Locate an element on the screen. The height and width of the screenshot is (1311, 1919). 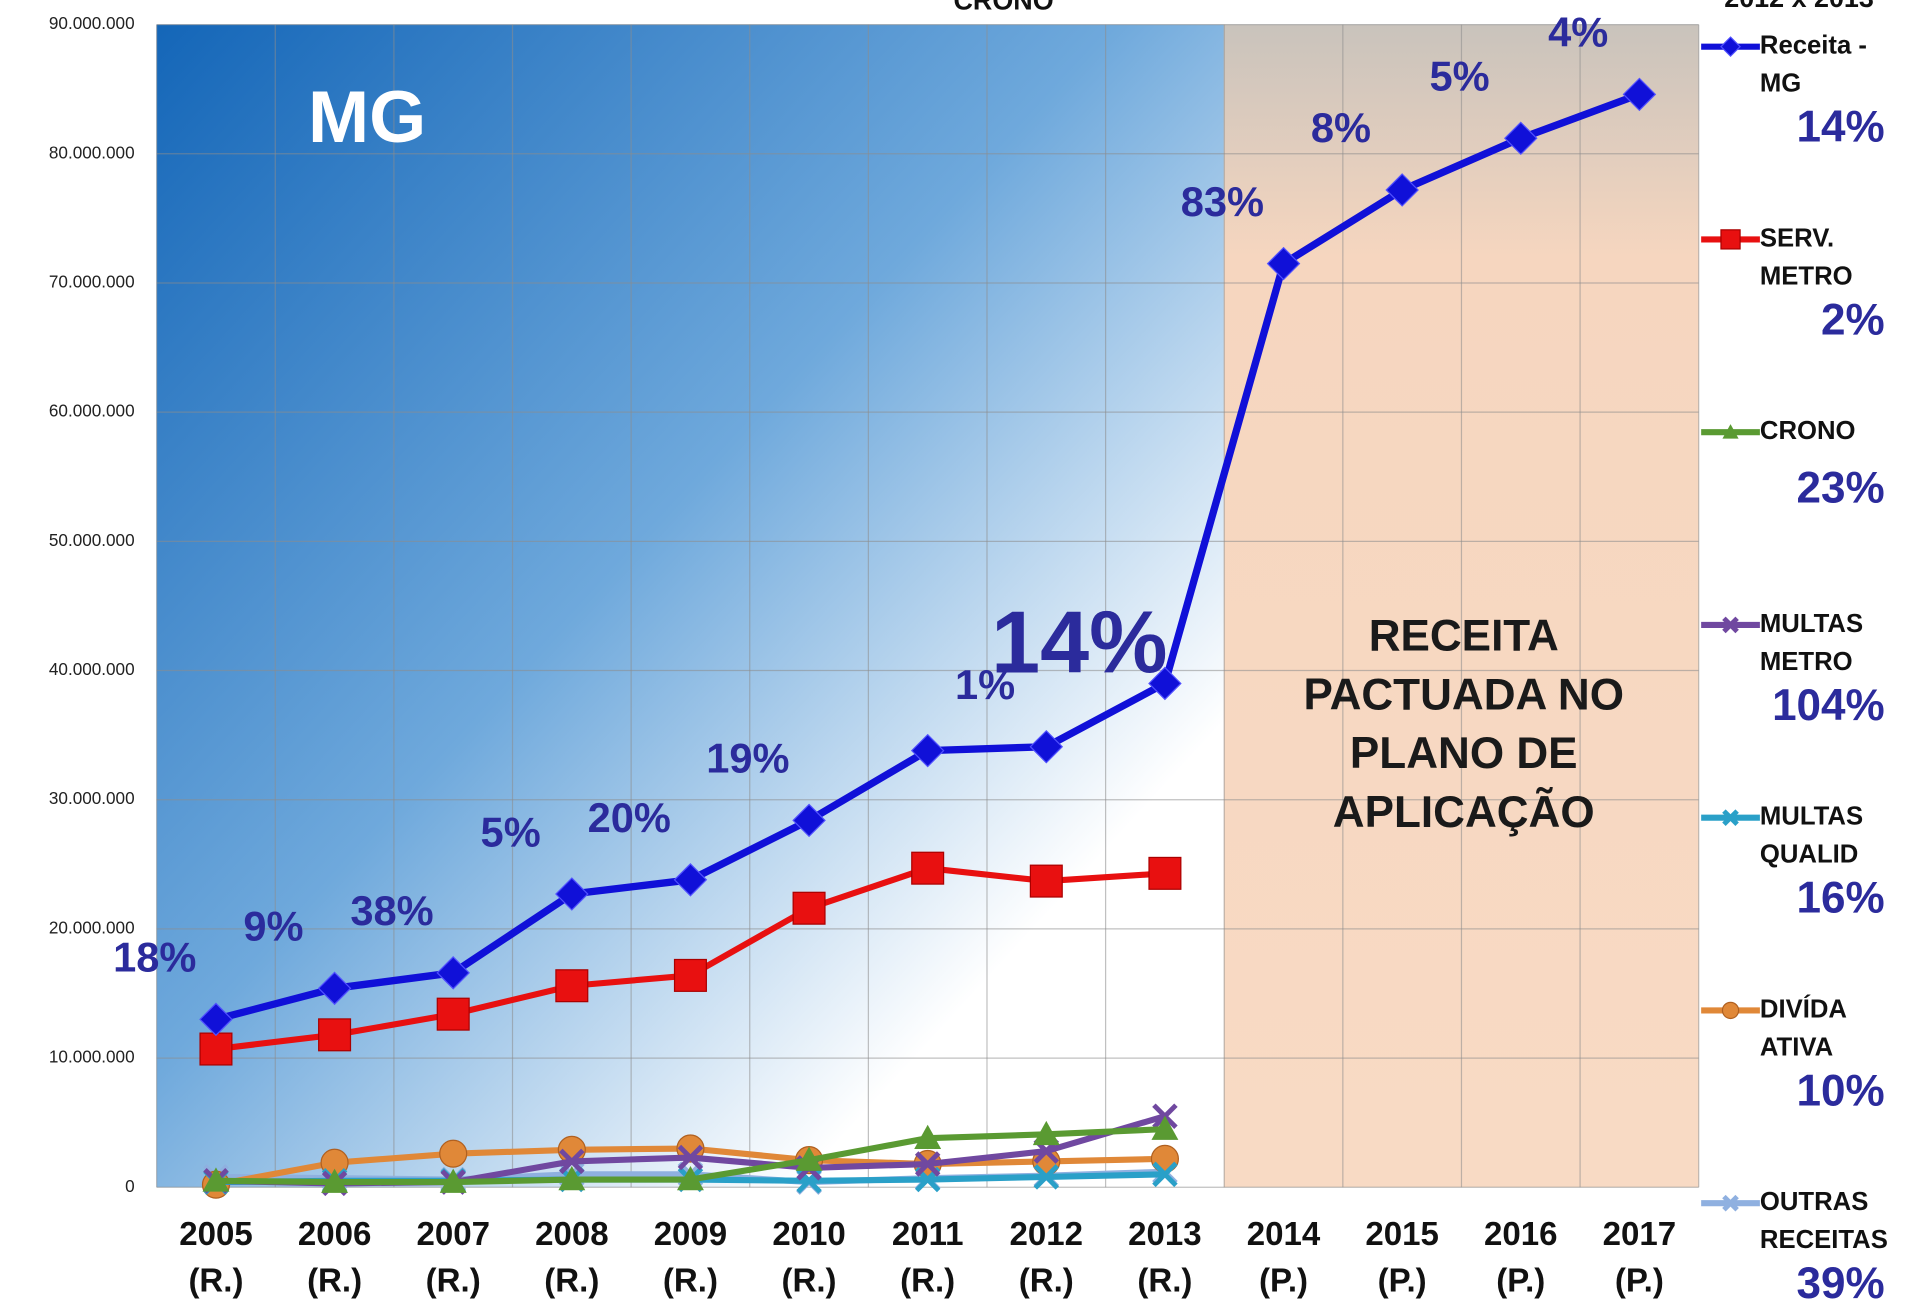
legend-label: MULTAS METRO is located at coordinates (1811, 643).